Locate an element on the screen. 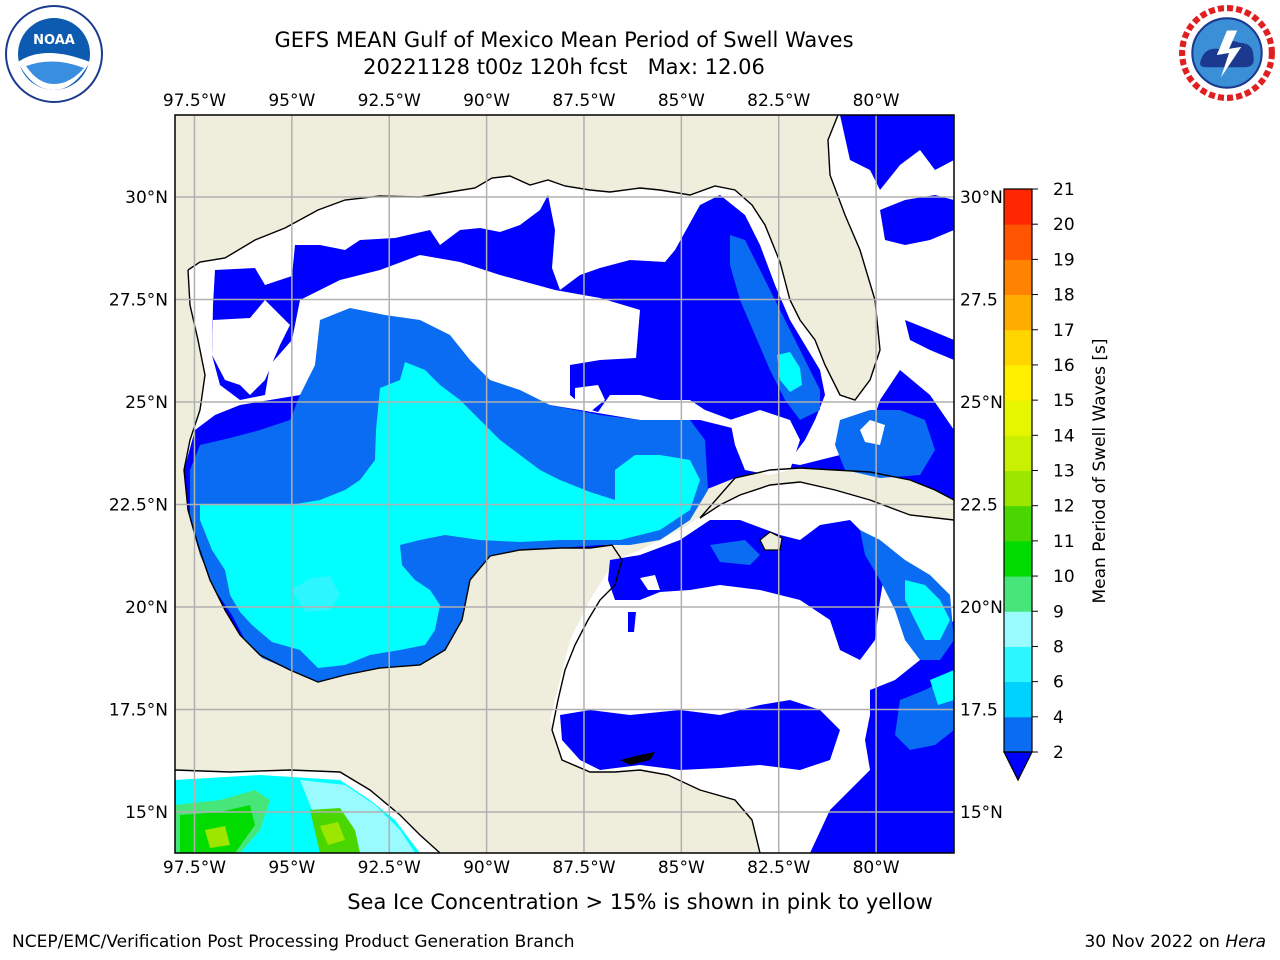 The image size is (1280, 960). colorbar-tick-label: 18 is located at coordinates (1064, 296).